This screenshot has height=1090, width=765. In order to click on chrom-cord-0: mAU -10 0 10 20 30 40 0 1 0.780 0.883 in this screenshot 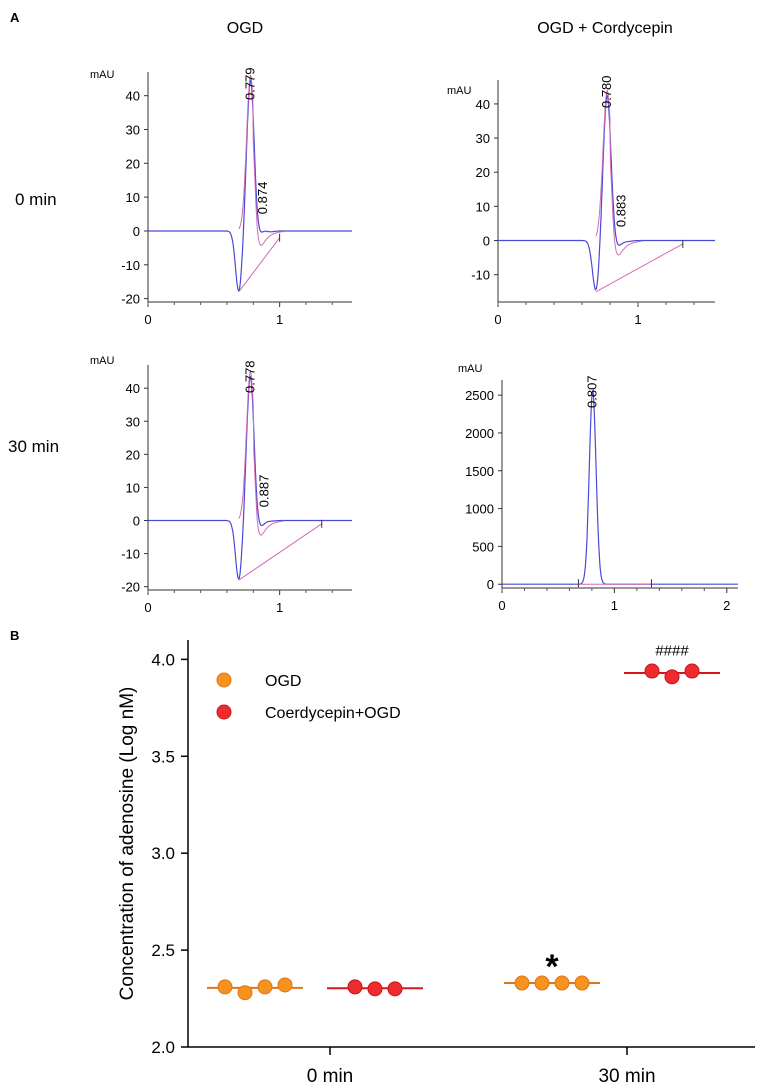, I will do `click(581, 201)`.